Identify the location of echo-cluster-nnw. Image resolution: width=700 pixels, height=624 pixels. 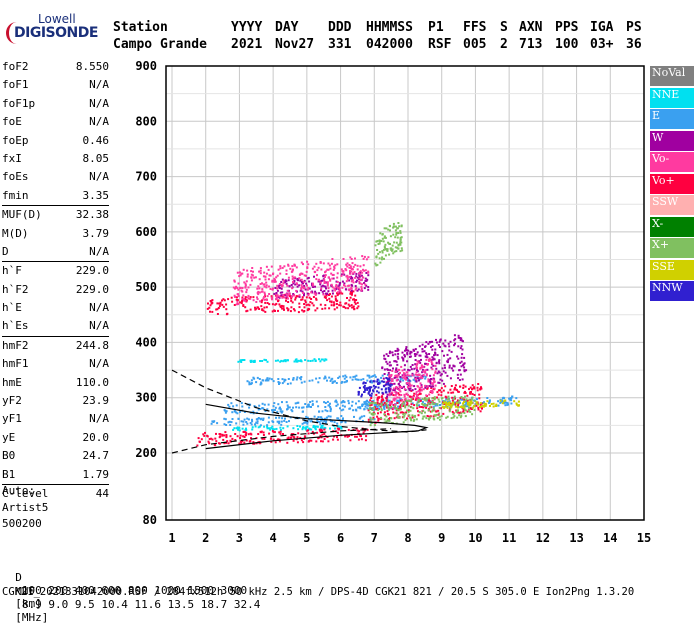
(375, 387).